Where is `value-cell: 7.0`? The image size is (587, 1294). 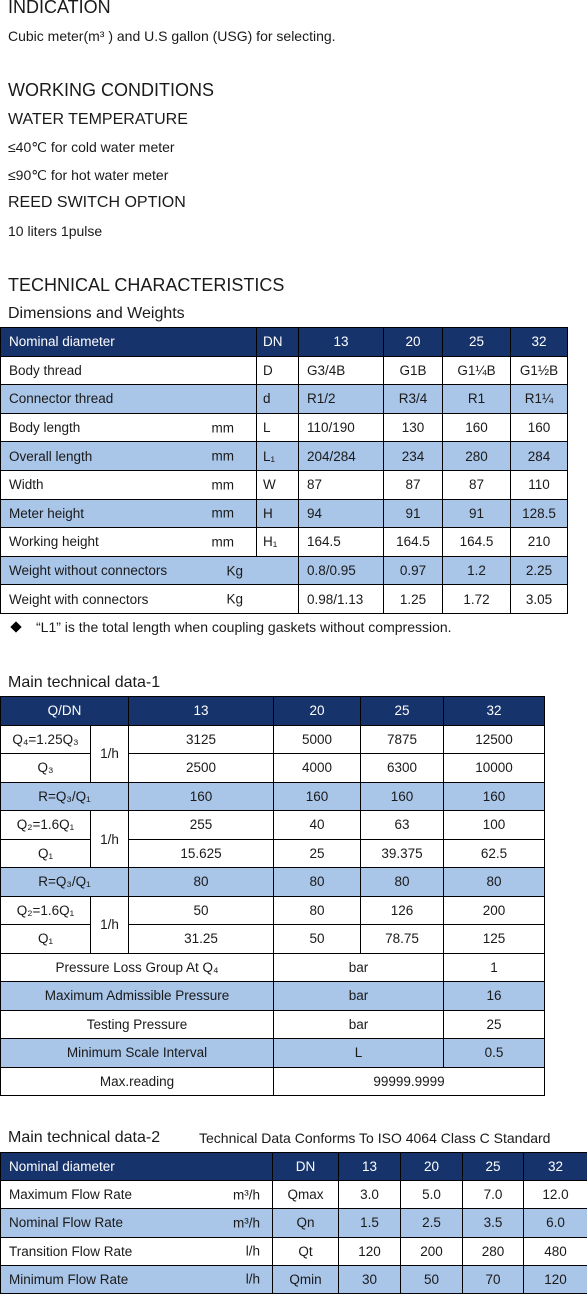 value-cell: 7.0 is located at coordinates (493, 1195).